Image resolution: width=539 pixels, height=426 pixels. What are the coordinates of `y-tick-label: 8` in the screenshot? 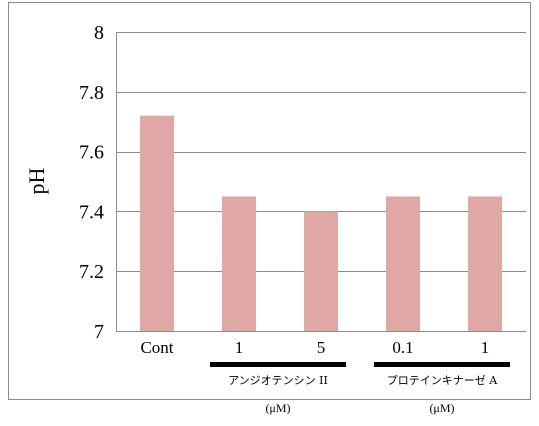 It's located at (99, 33).